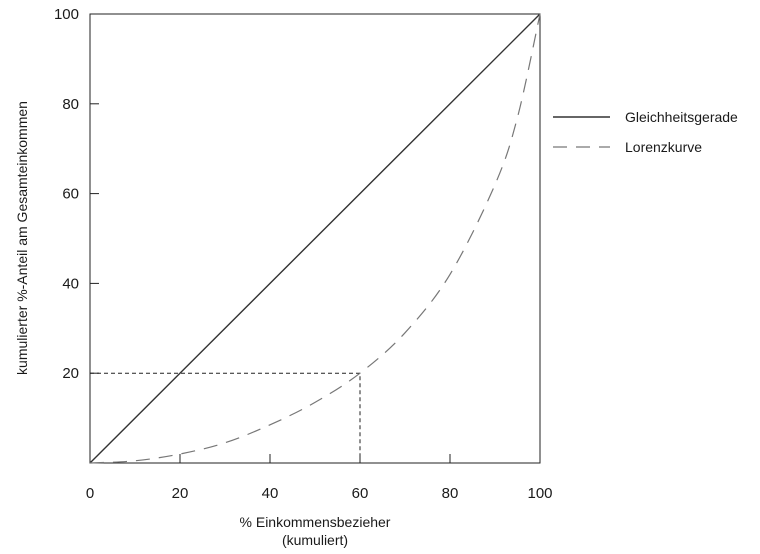 This screenshot has height=554, width=760. Describe the element at coordinates (66, 14) in the screenshot. I see `y-tick-label: 100` at that location.